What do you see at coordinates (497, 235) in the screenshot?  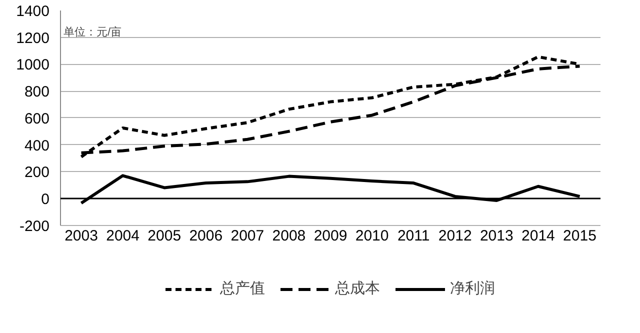 I see `x-tick-label: 2013` at bounding box center [497, 235].